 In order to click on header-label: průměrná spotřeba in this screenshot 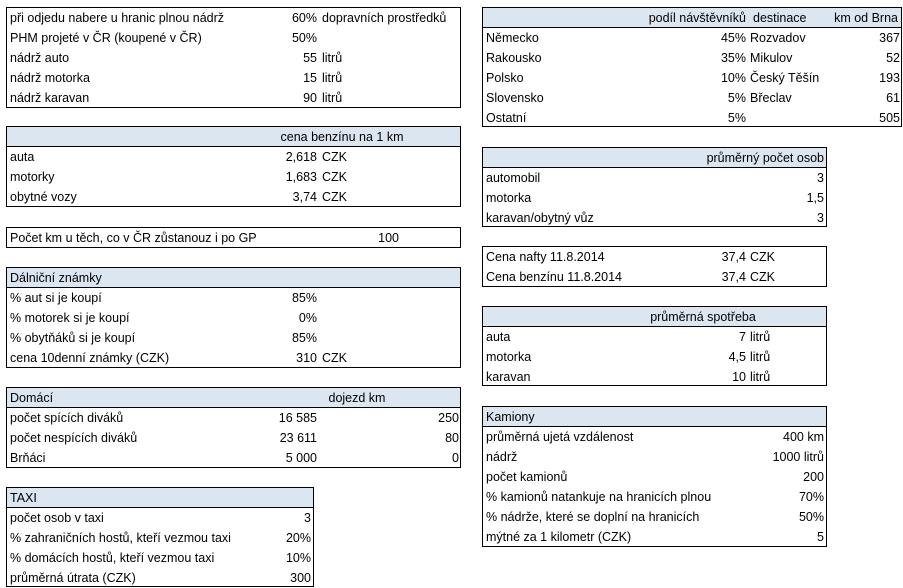, I will do `click(703, 317)`.